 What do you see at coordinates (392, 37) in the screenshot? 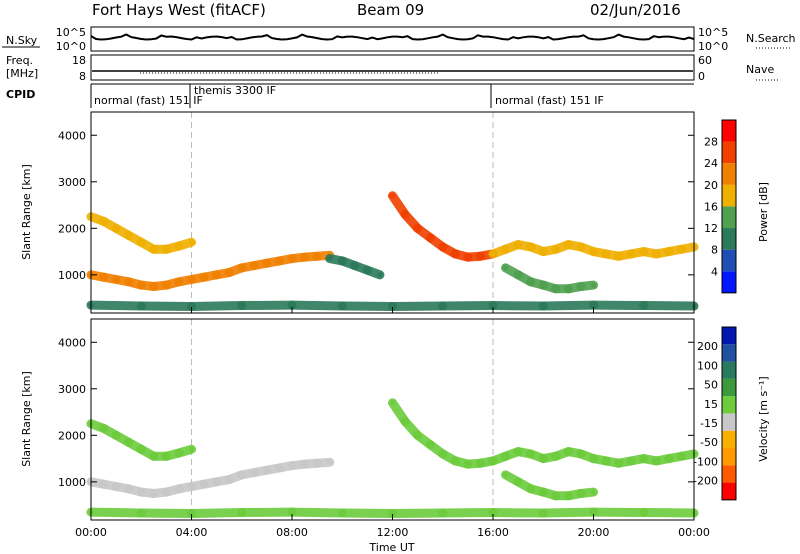
I see `nsky-trace` at bounding box center [392, 37].